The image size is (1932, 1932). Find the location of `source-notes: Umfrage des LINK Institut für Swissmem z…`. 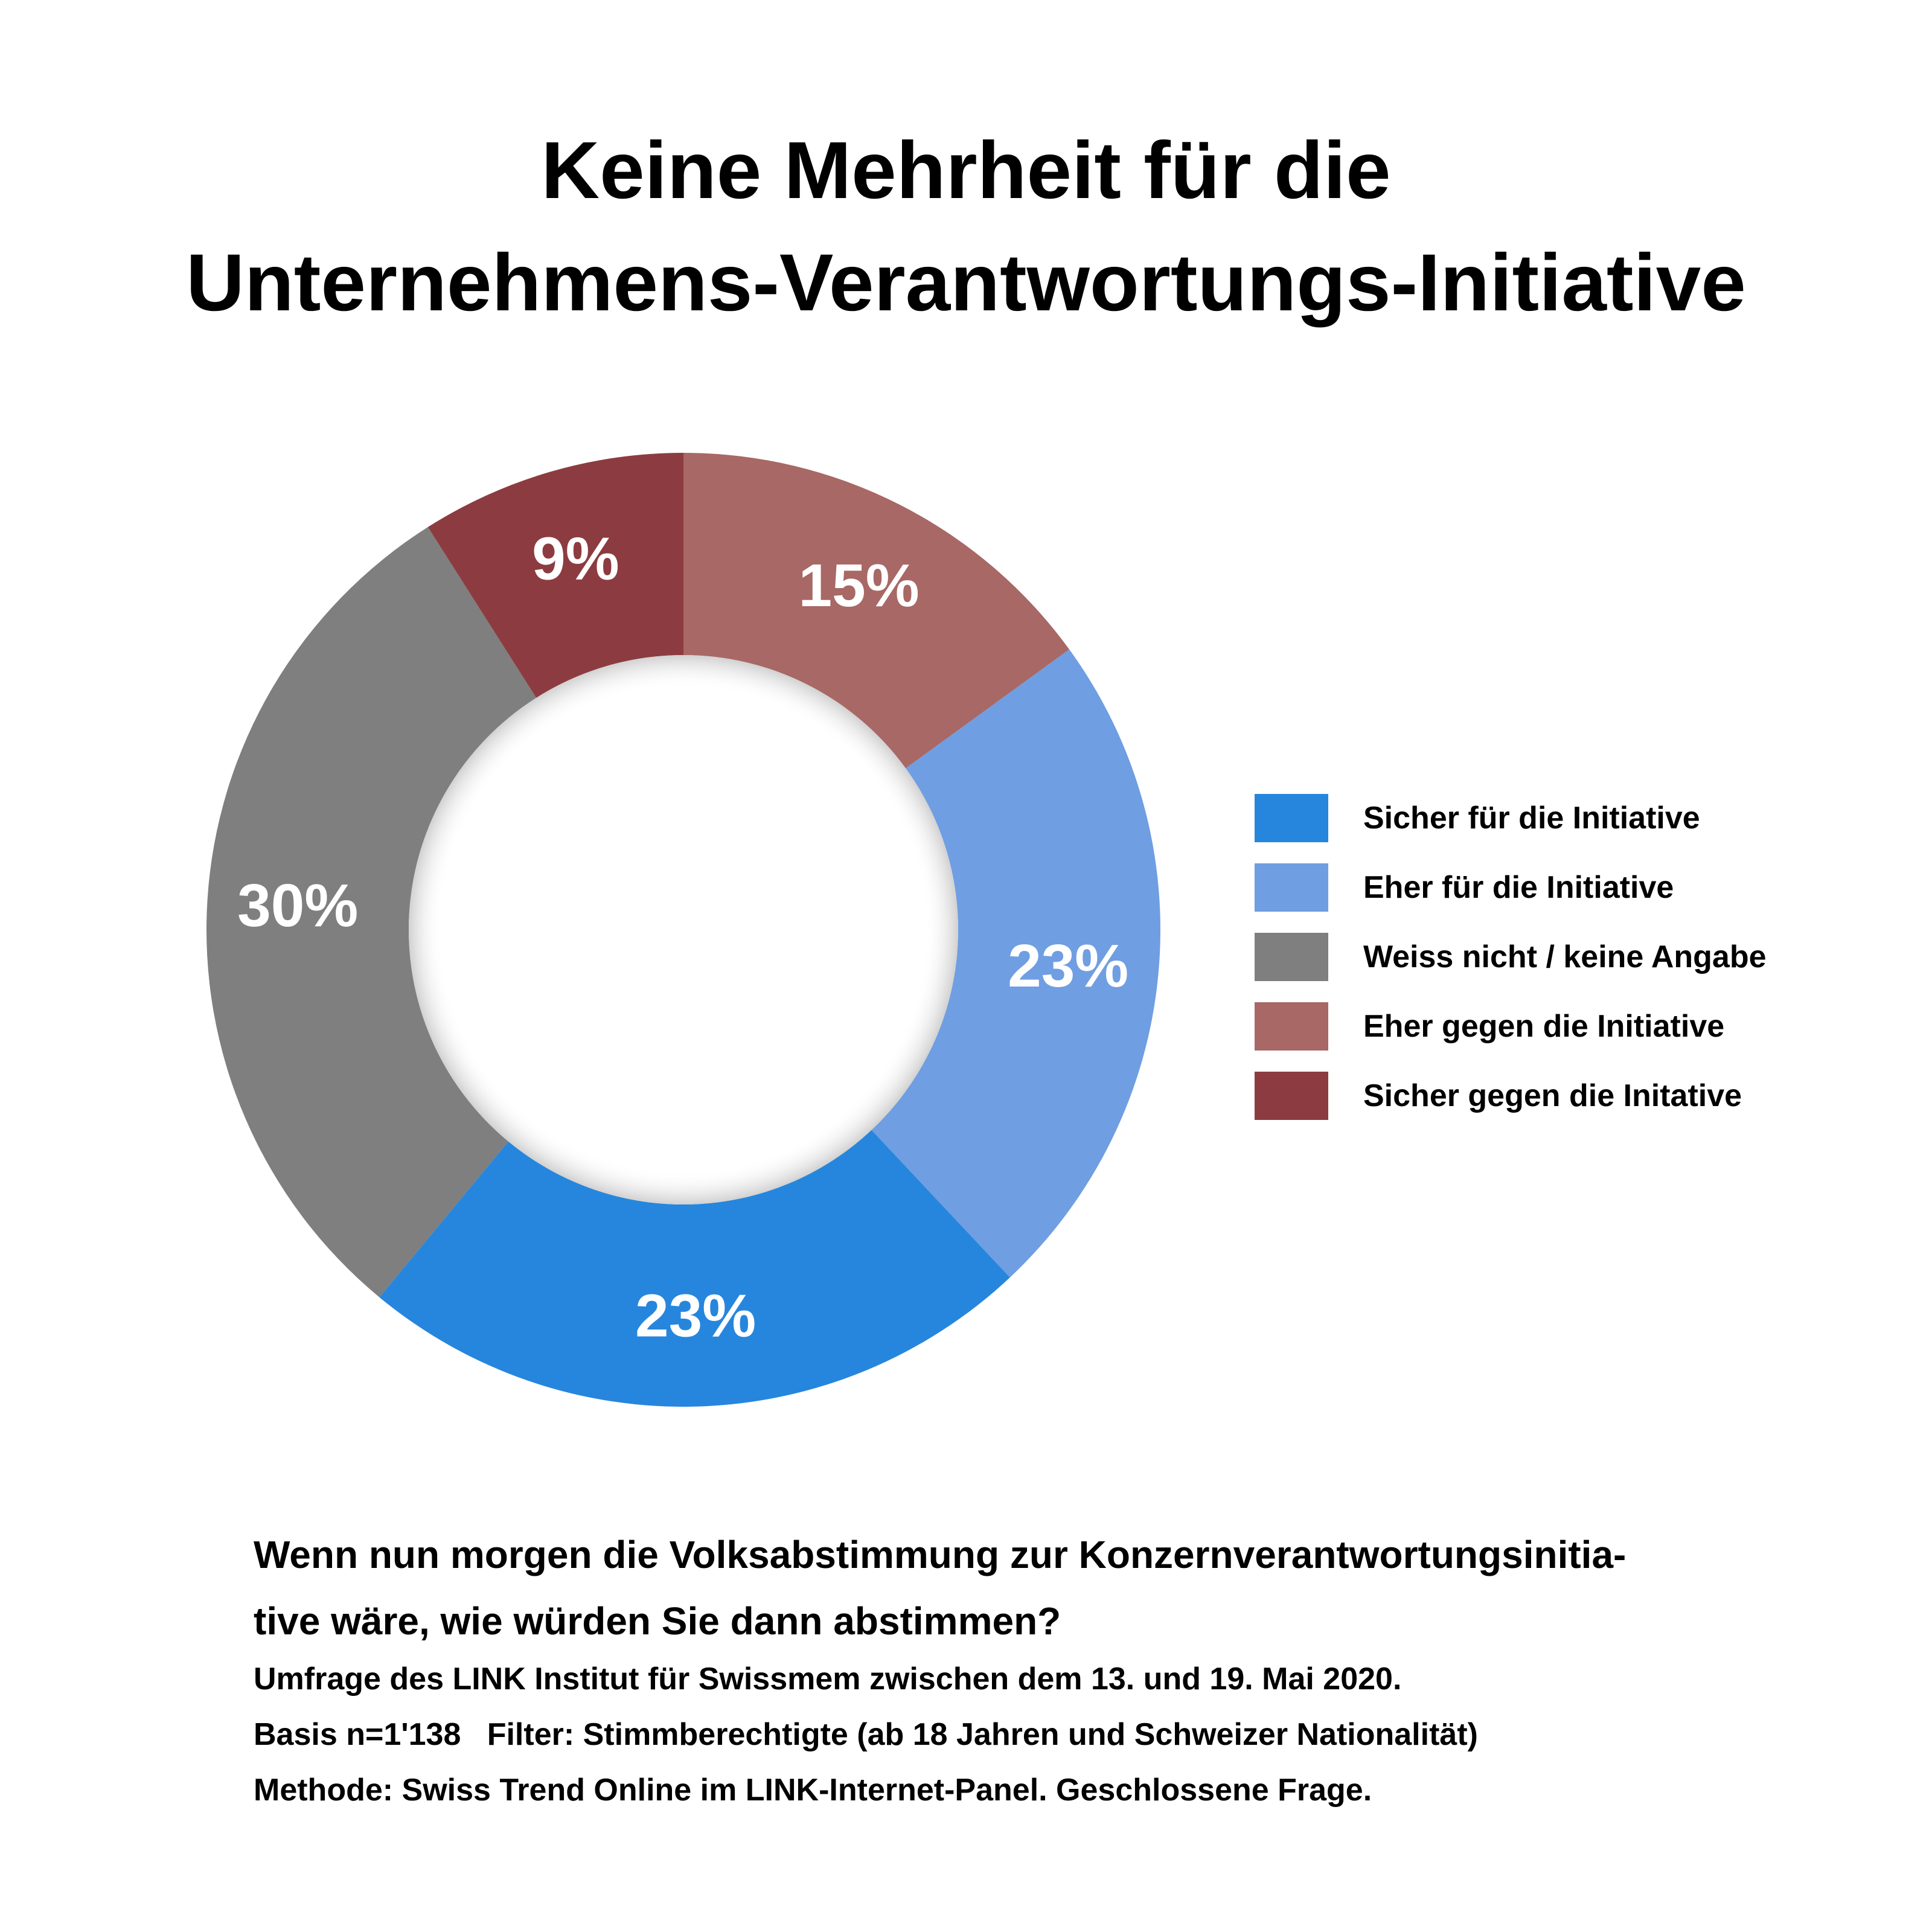

source-notes: Umfrage des LINK Institut für Swissmem z… is located at coordinates (866, 1735).